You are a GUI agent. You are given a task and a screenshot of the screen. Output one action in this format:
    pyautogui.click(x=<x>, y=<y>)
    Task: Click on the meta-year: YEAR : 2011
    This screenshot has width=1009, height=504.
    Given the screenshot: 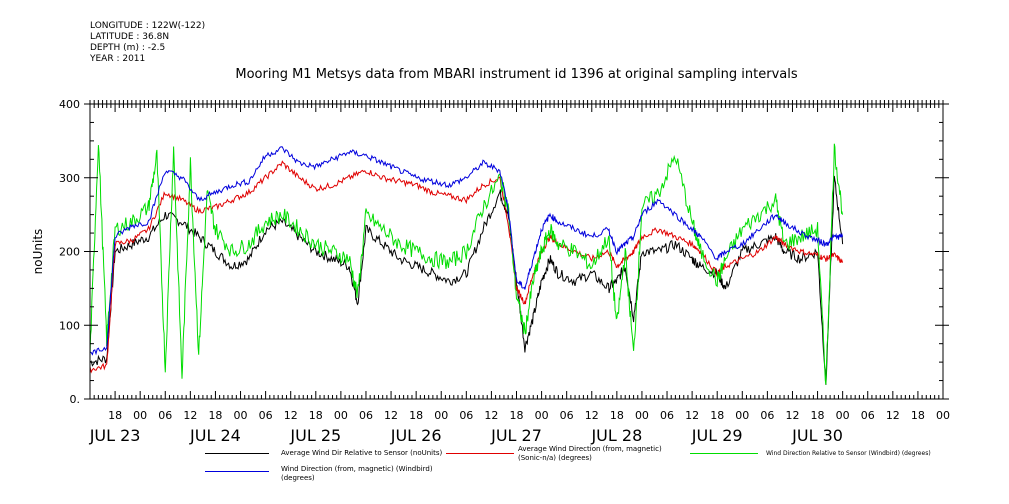 What is the action you would take?
    pyautogui.click(x=118, y=59)
    